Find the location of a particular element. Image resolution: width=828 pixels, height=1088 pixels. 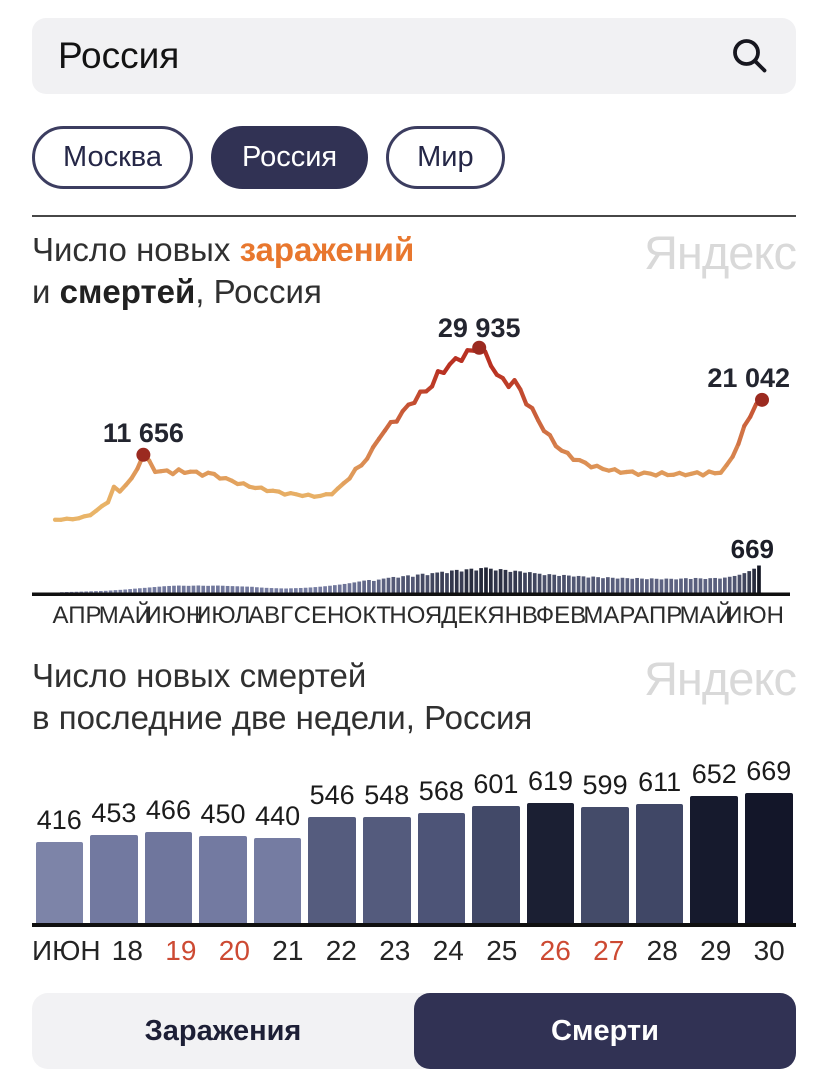

bar-column: 548 is located at coordinates (386, 852).